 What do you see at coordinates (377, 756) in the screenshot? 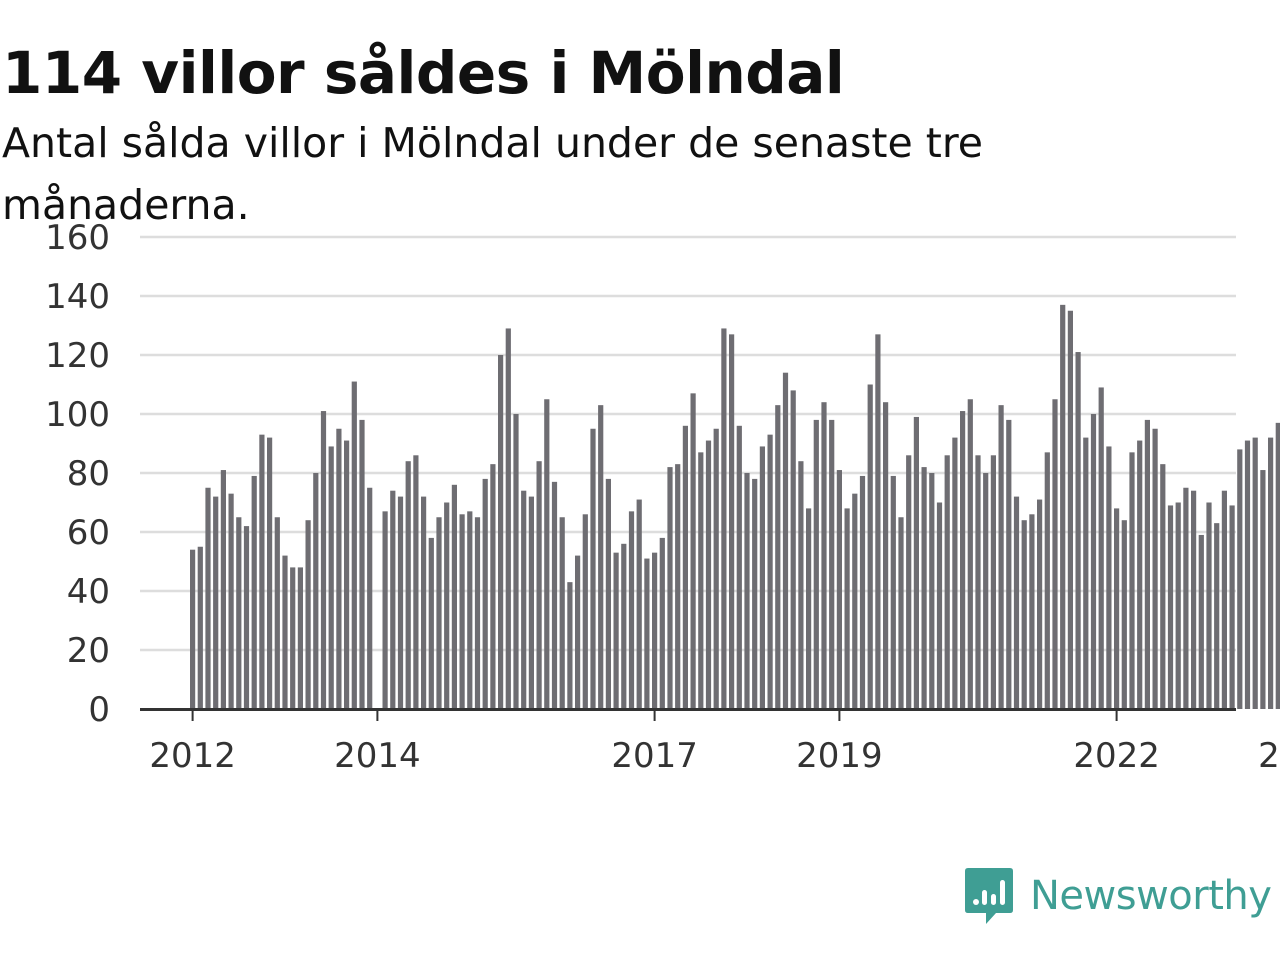
I see `x-tick-label: 2014` at bounding box center [377, 756].